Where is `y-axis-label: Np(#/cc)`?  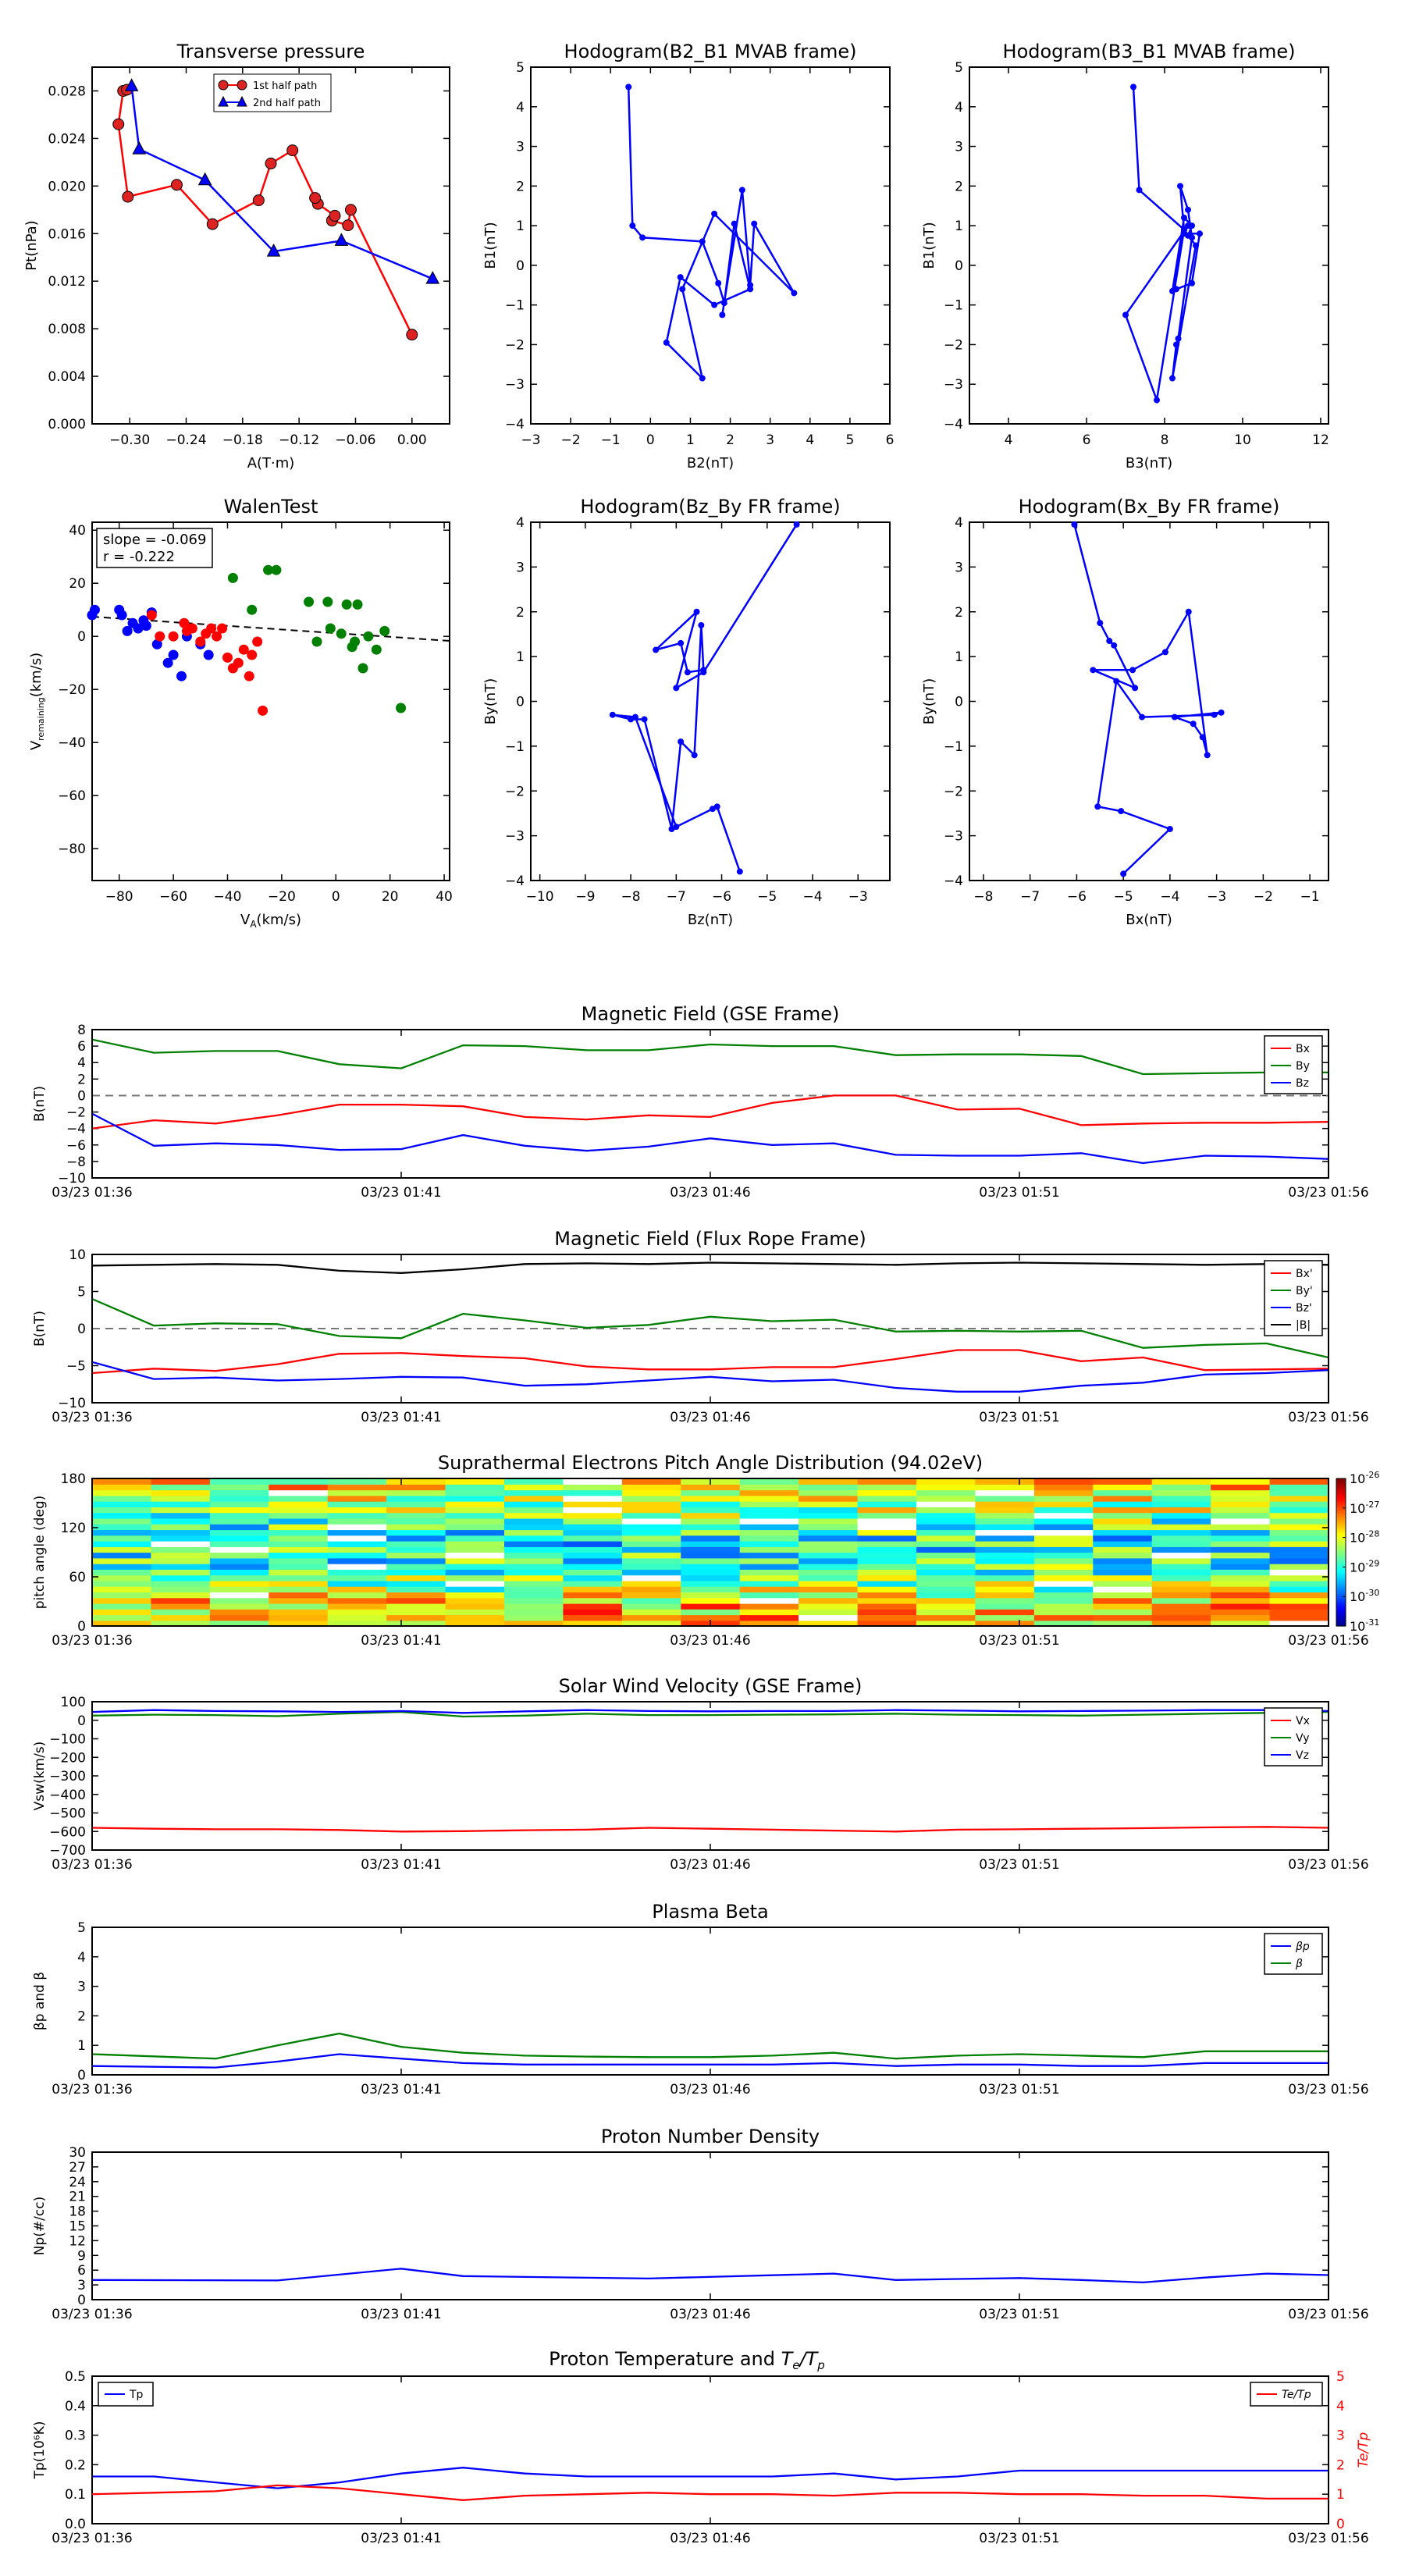
y-axis-label: Np(#/cc) is located at coordinates (40, 2226).